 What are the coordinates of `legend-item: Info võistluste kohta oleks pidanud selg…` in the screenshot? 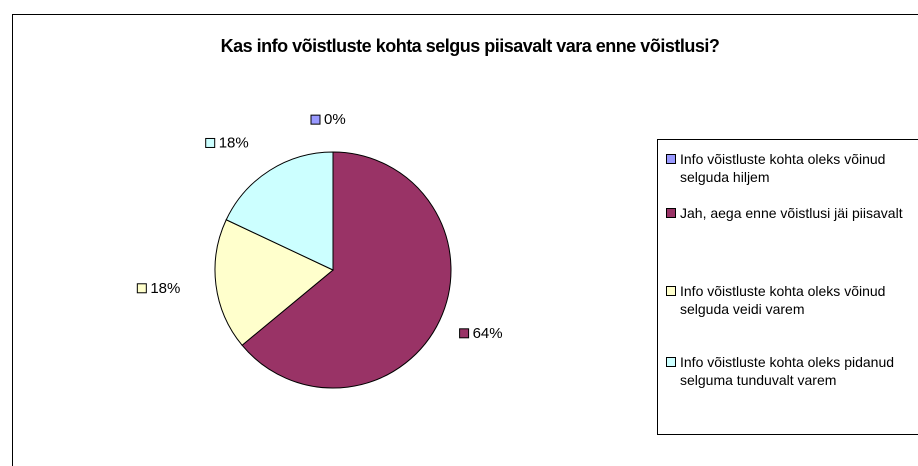 It's located at (792, 371).